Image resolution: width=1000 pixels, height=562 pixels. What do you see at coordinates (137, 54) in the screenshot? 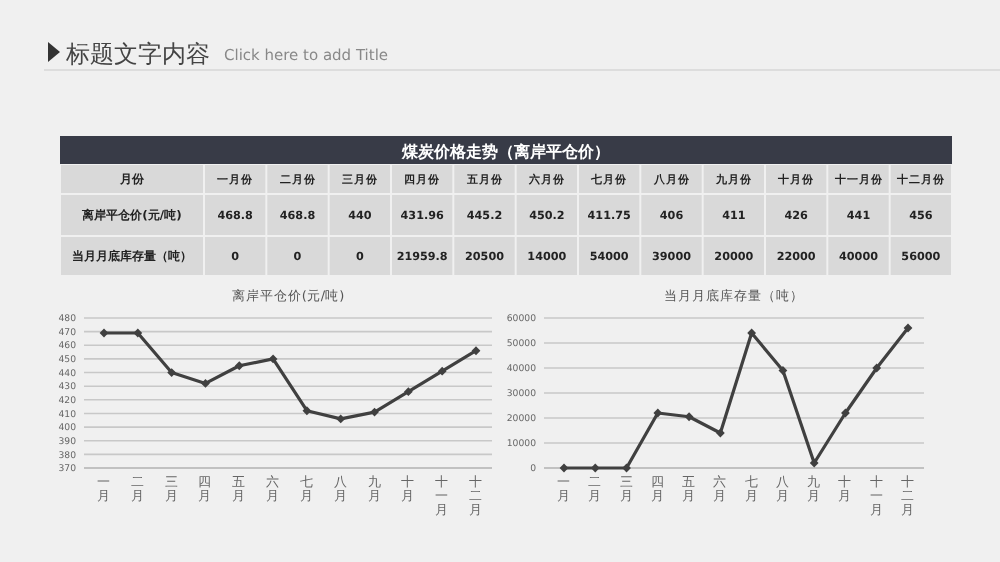
I see `text: 标题文字内容` at bounding box center [137, 54].